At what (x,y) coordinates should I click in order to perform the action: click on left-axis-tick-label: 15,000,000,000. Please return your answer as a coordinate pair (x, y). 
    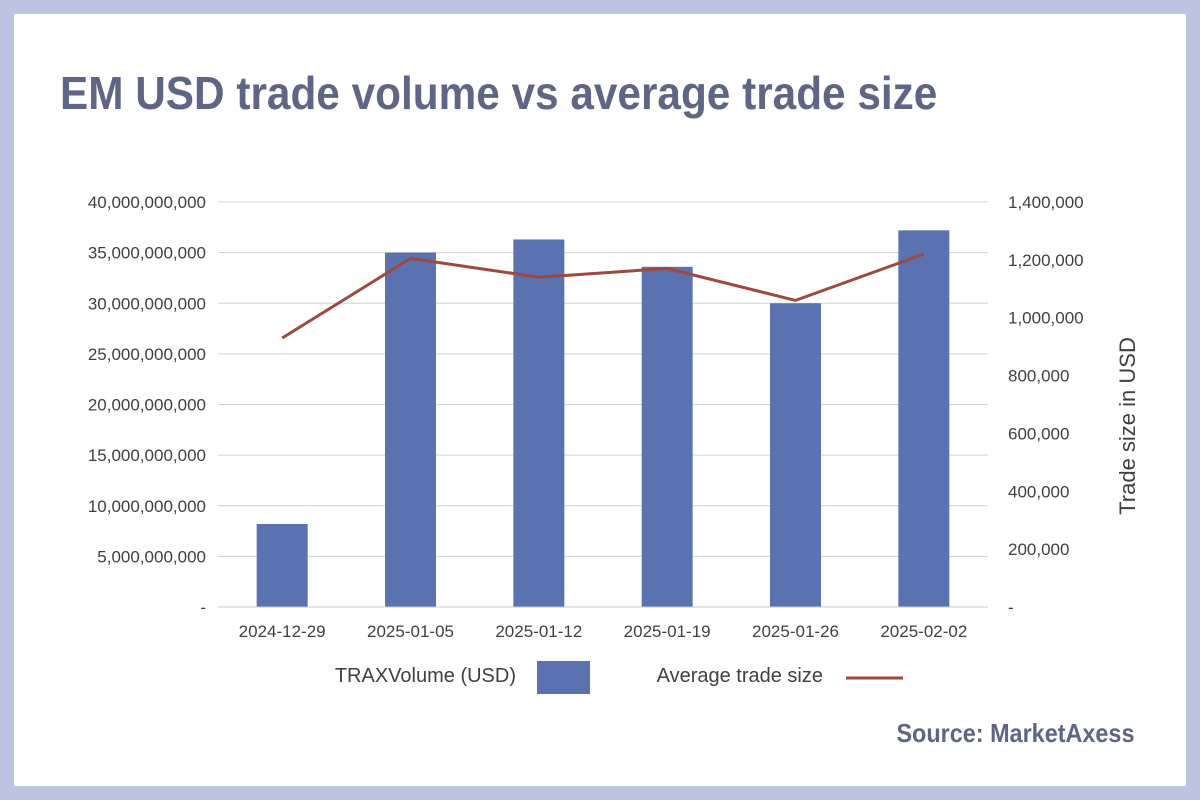
    Looking at the image, I should click on (147, 455).